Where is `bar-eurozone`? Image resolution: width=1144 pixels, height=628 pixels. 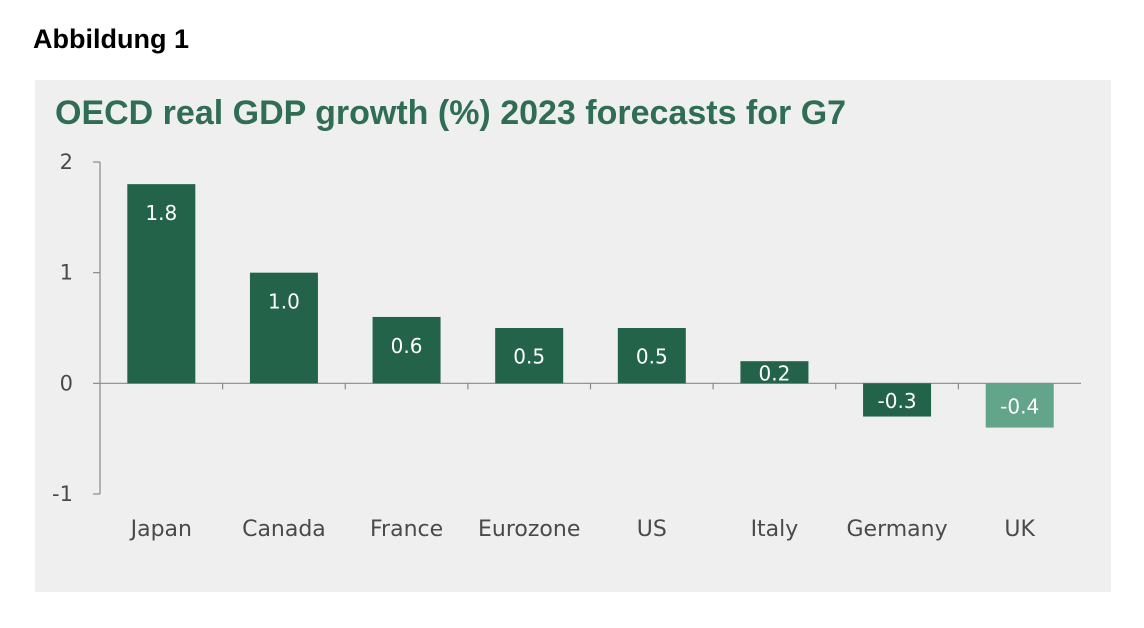
bar-eurozone is located at coordinates (529, 356).